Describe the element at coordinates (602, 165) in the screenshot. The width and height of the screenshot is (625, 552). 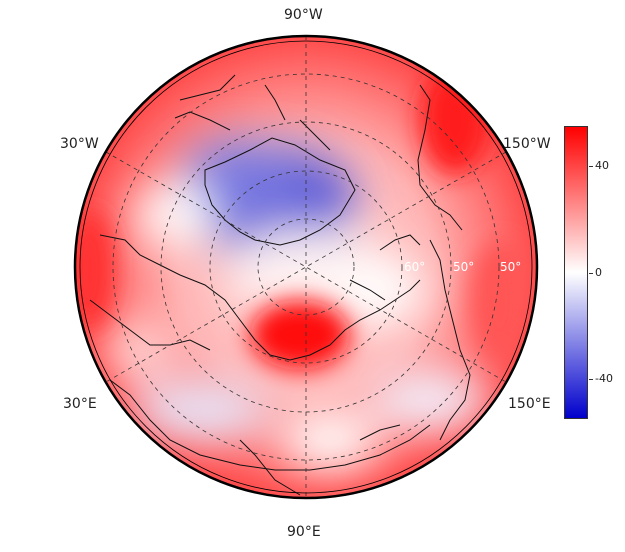
I see `colorbar-tick-label: 40` at that location.